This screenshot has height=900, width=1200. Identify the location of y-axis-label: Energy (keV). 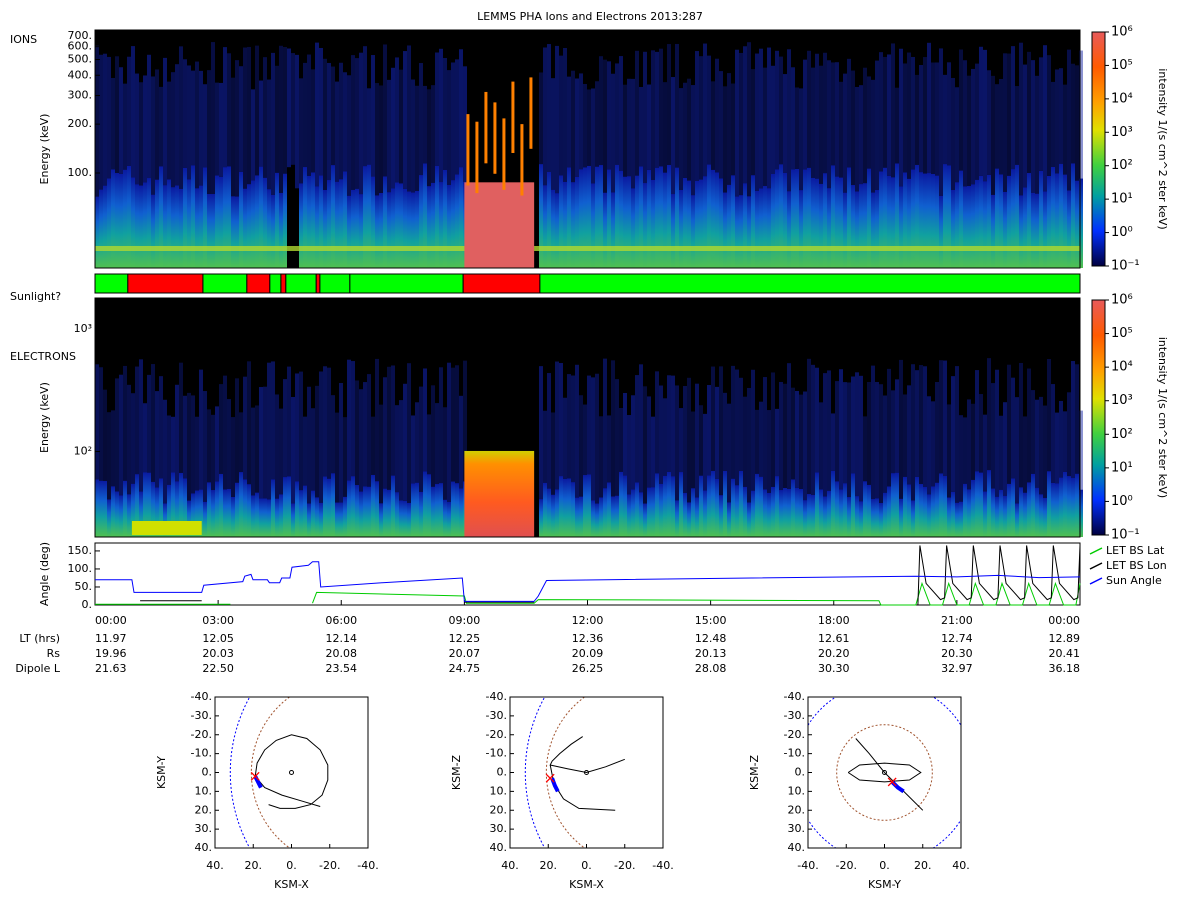
(44, 417).